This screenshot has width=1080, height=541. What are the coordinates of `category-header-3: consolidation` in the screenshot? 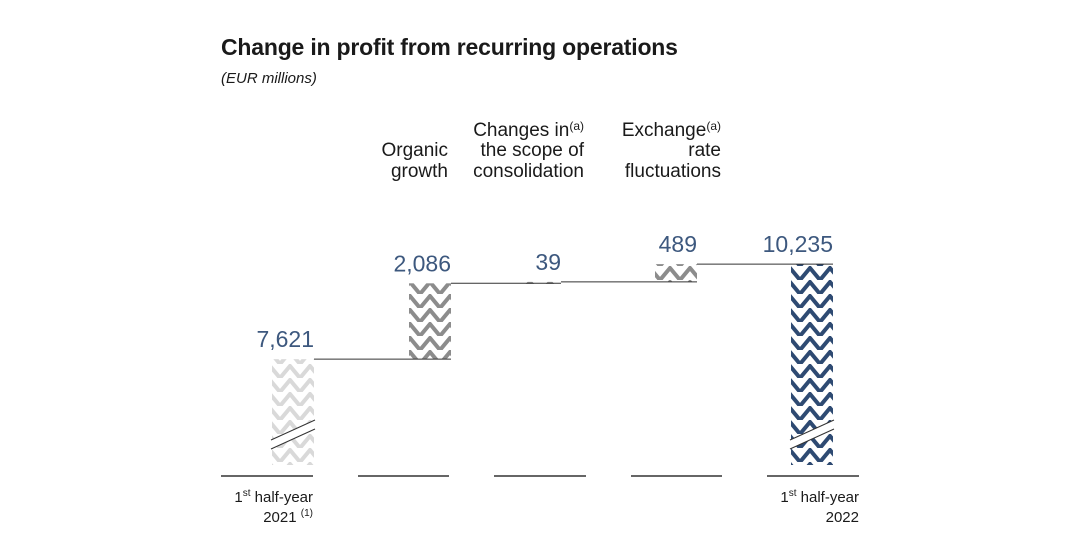 It's located at (528, 171).